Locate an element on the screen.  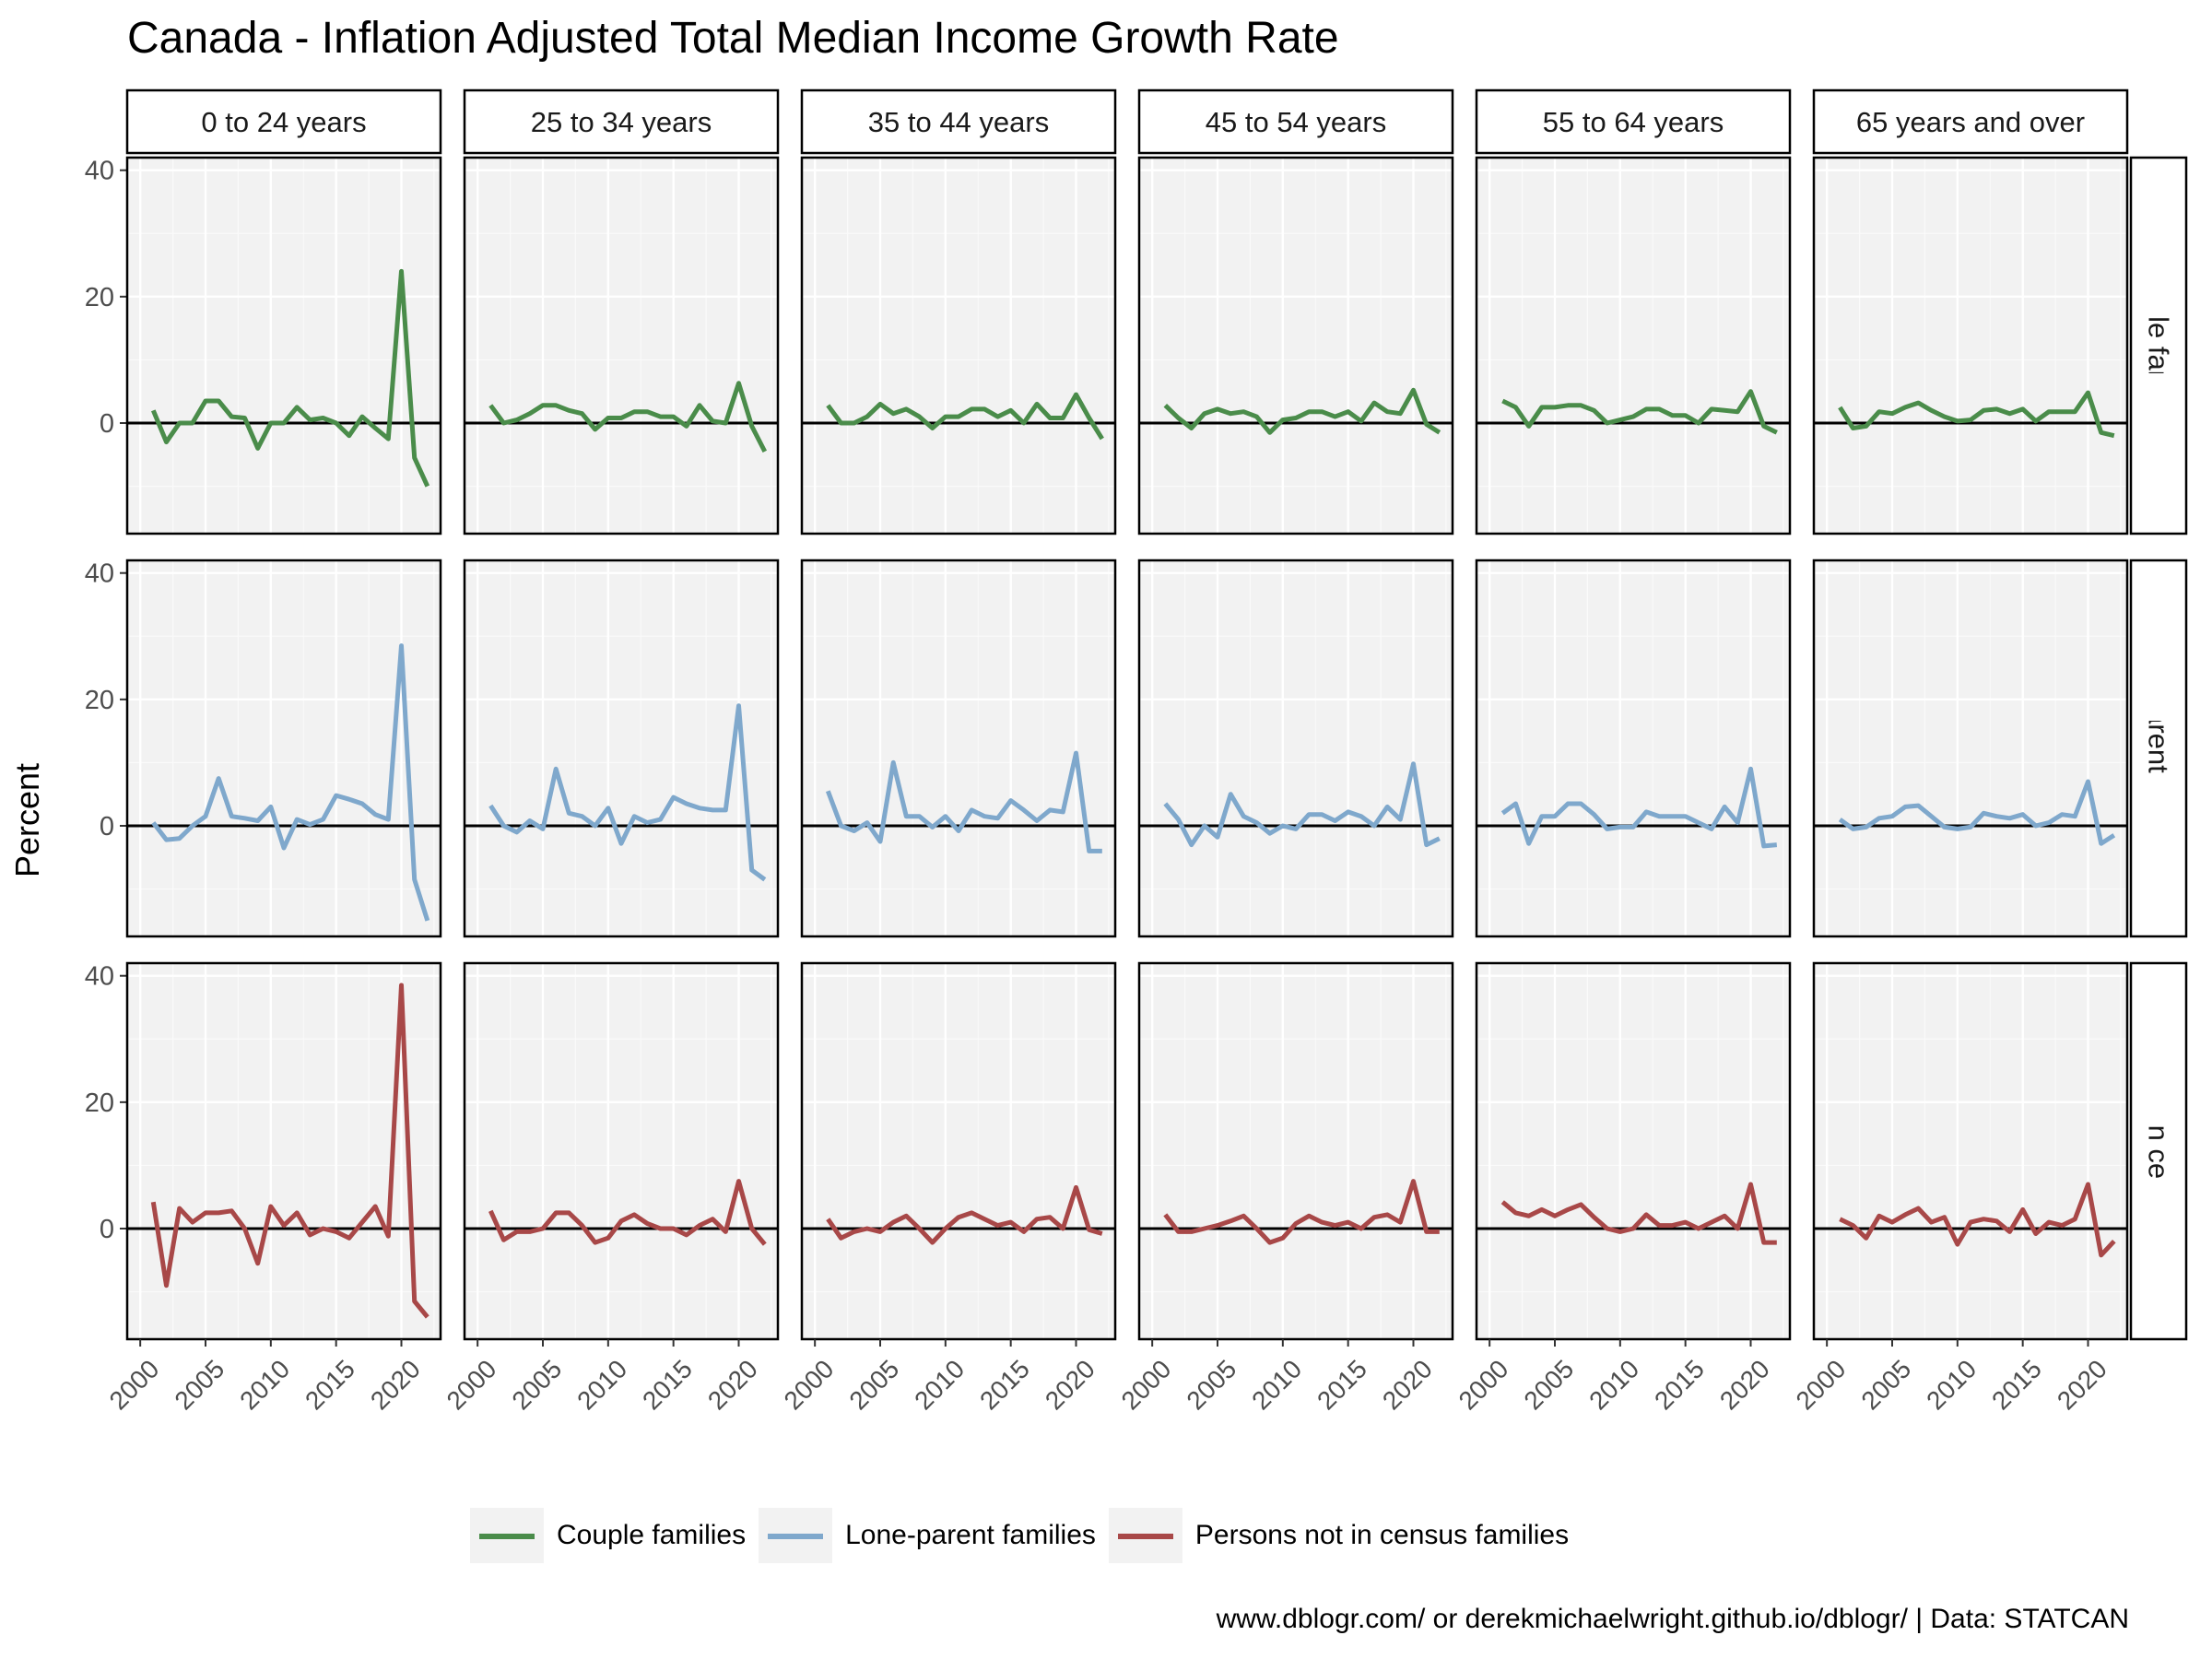
legend-item-lone-parent-families: Lone-parent families is located at coordinates (927, 1535).